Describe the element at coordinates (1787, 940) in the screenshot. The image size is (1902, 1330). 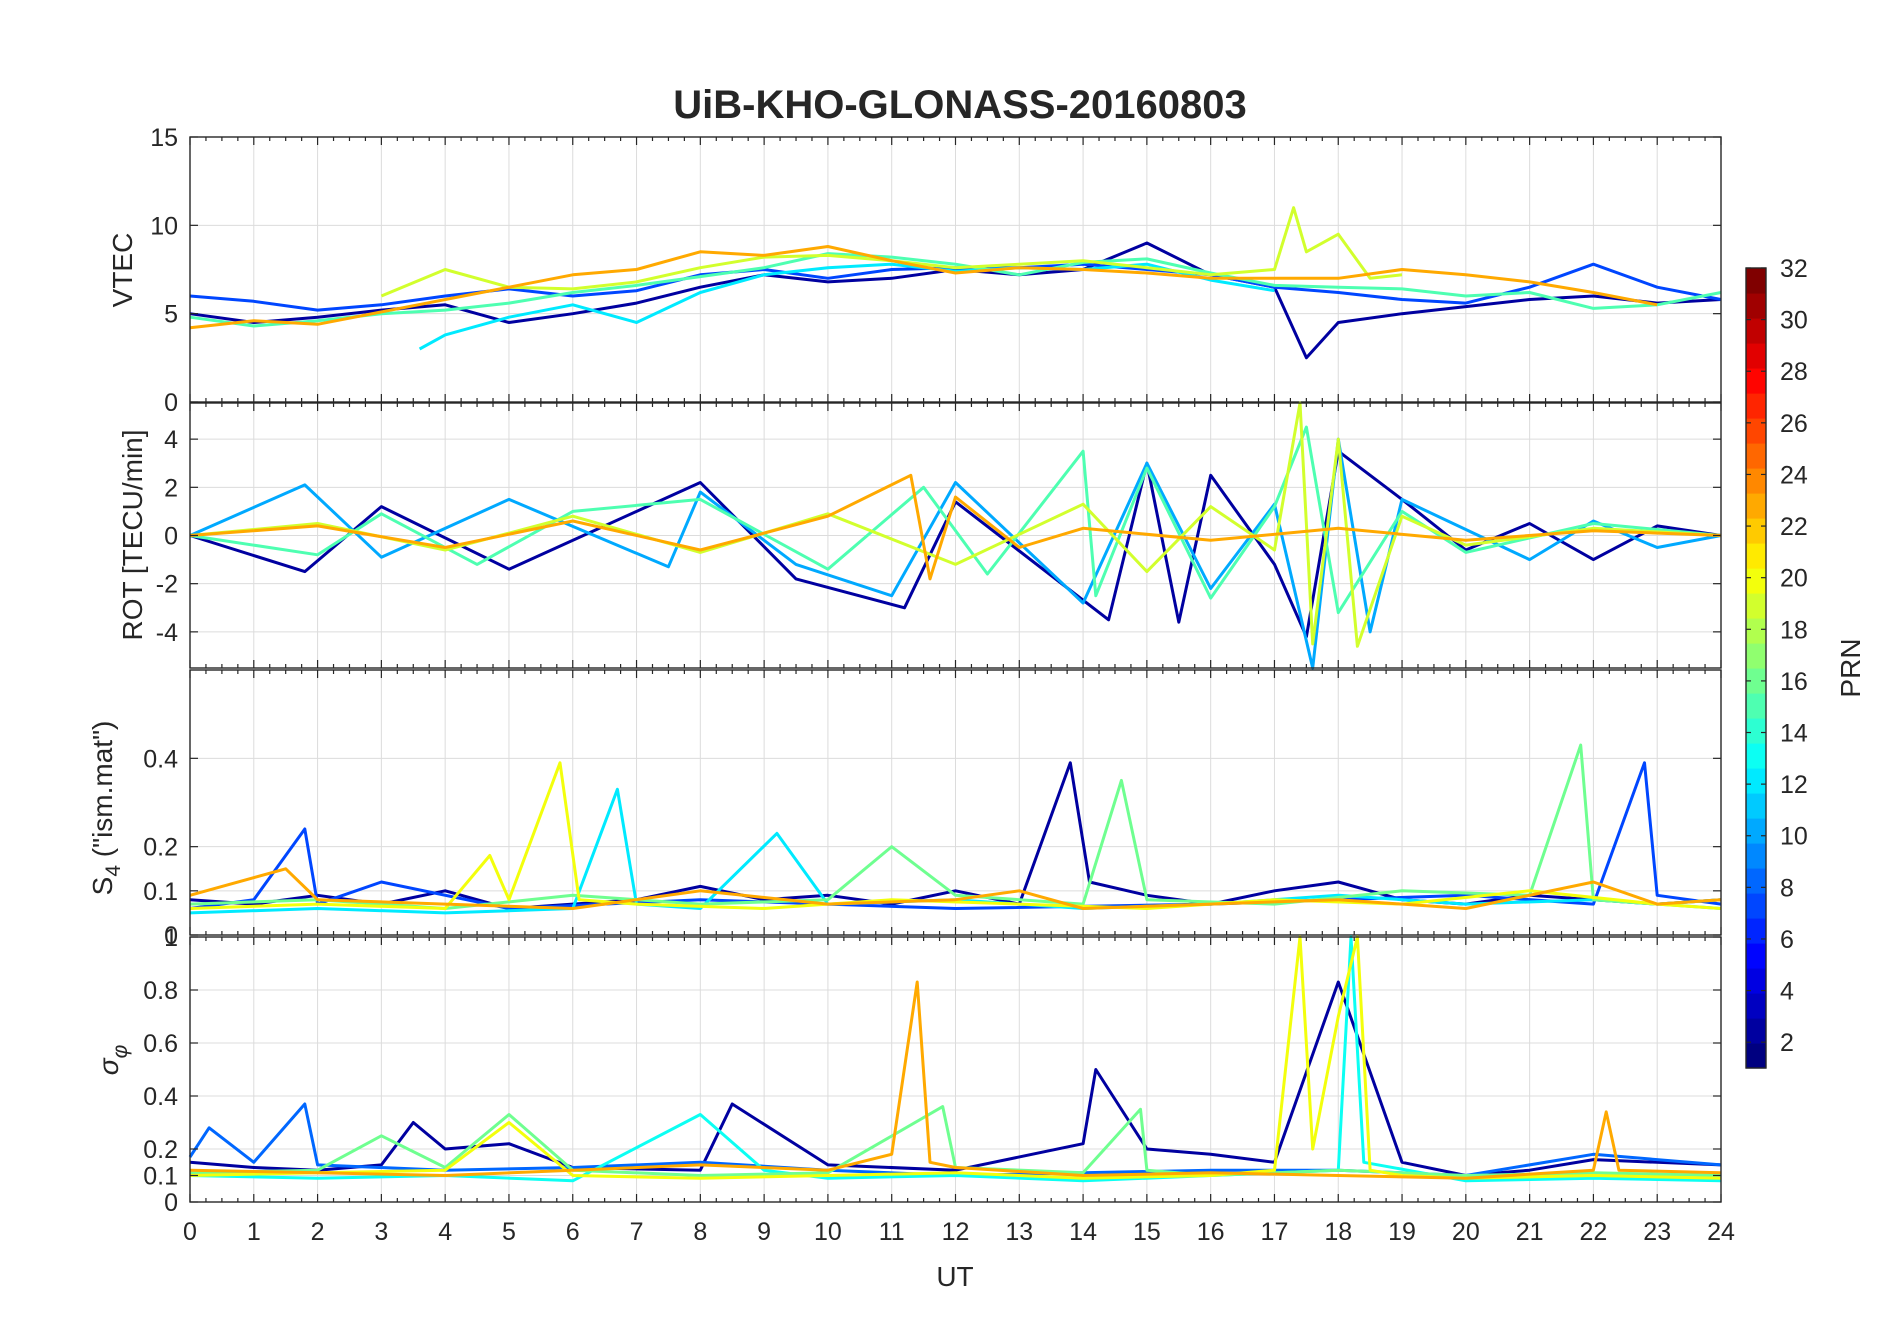
I see `colorbar-tick-label: 6` at that location.